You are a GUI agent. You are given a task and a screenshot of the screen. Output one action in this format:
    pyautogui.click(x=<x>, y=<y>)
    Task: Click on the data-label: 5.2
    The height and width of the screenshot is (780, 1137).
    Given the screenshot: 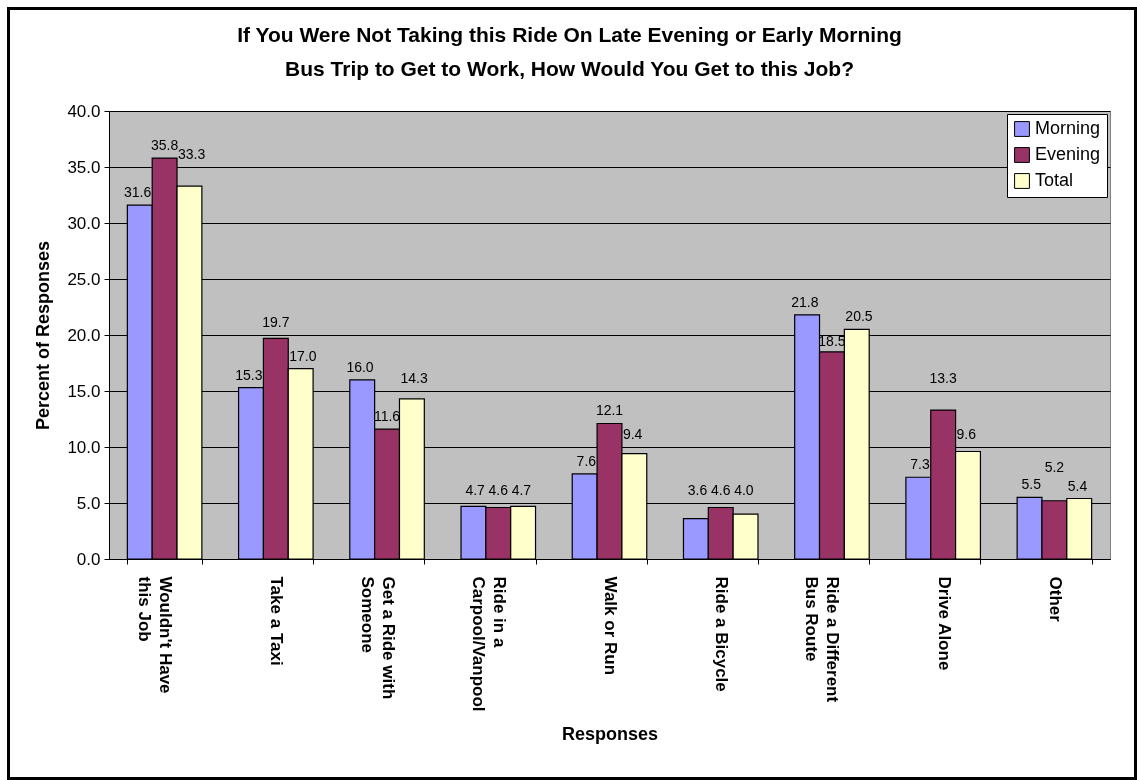 What is the action you would take?
    pyautogui.click(x=1054, y=467)
    